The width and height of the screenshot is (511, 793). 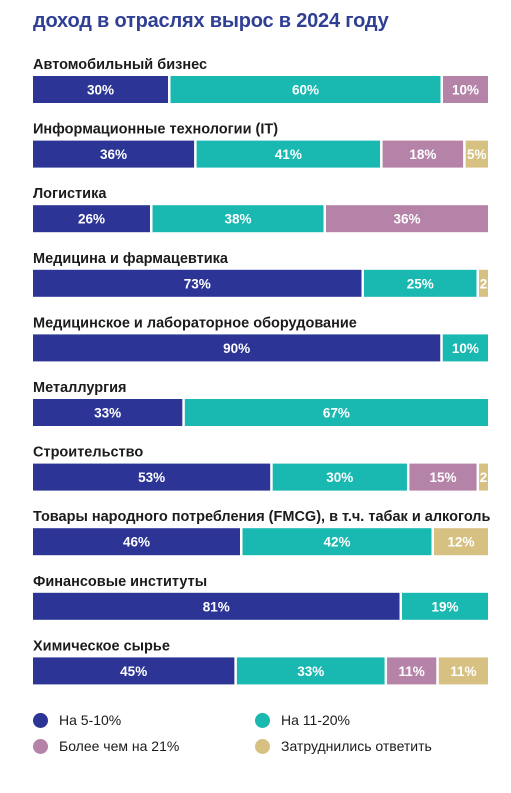 I want to click on data-label: 5%, so click(x=477, y=154).